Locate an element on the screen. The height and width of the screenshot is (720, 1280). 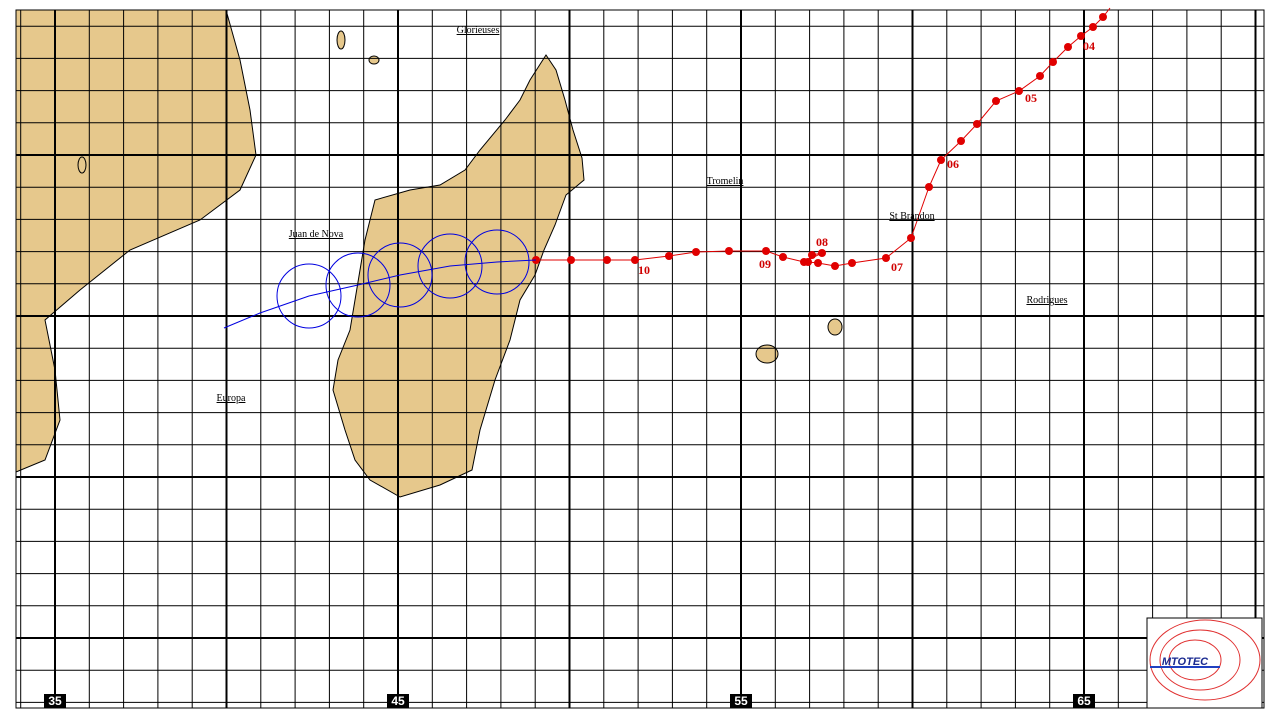
place-label: Europa is located at coordinates (231, 398).